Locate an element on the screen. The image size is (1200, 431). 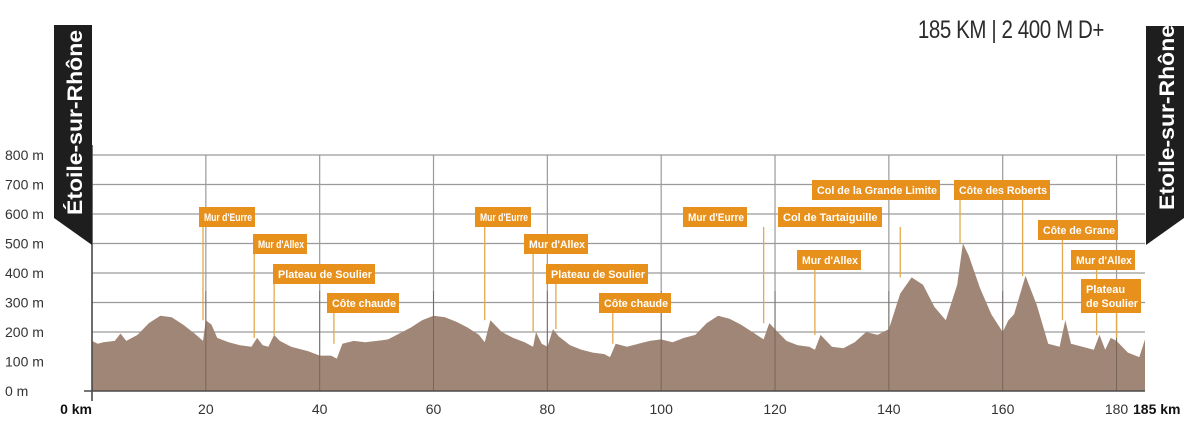
climb-annotation: Côte de Grane is located at coordinates (1078, 270).